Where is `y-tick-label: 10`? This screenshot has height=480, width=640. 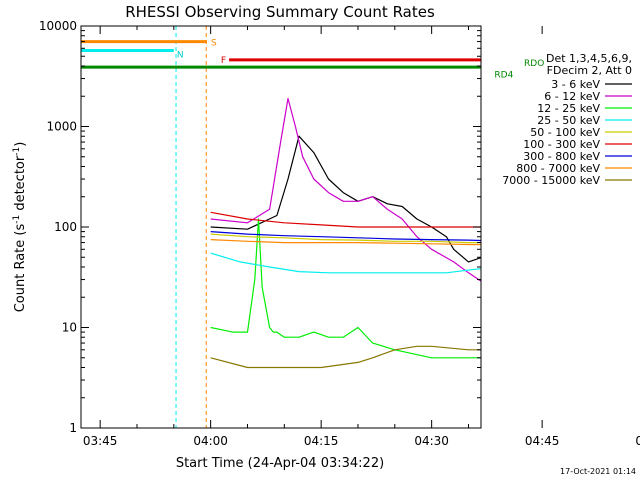
y-tick-label: 10 is located at coordinates (69, 328).